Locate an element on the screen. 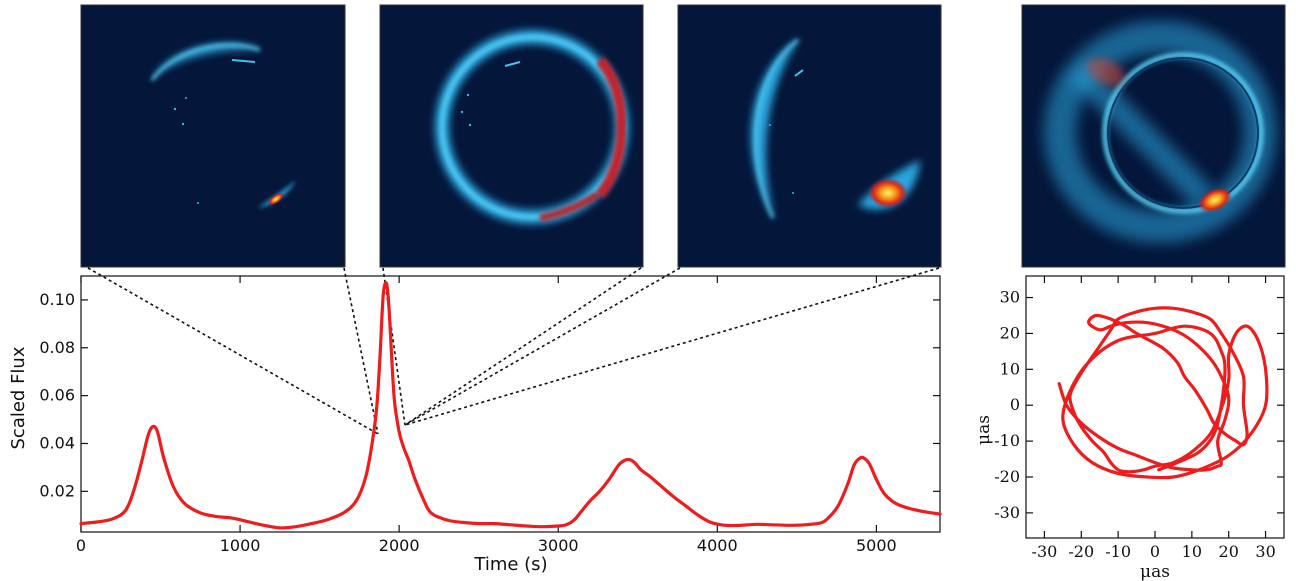 This screenshot has width=1296, height=581. centroid-x-tick-label: -10 is located at coordinates (1118, 551).